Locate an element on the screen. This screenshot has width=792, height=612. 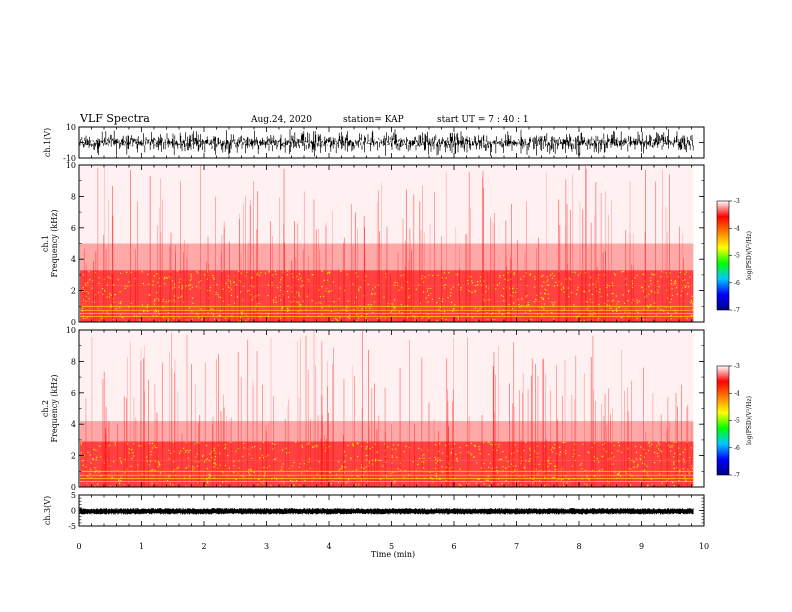
y-tick-label: 2 is located at coordinates (73, 456).